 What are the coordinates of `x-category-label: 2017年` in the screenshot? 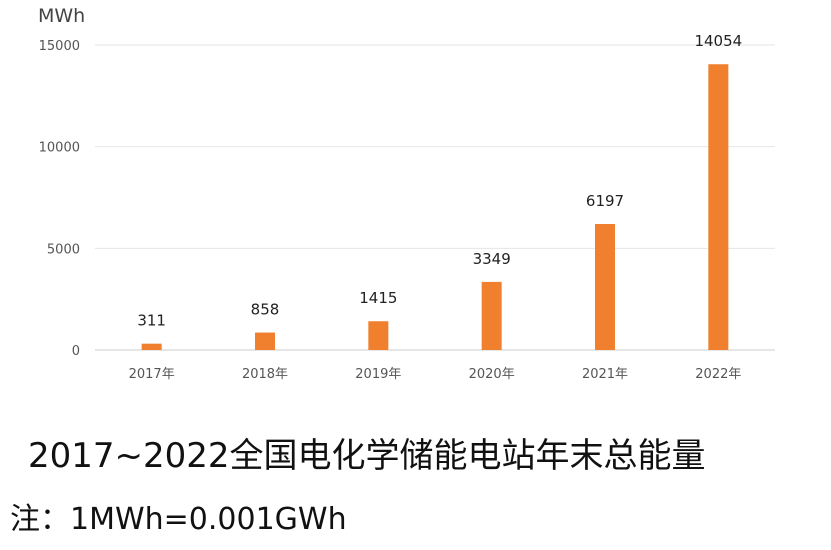 It's located at (152, 374).